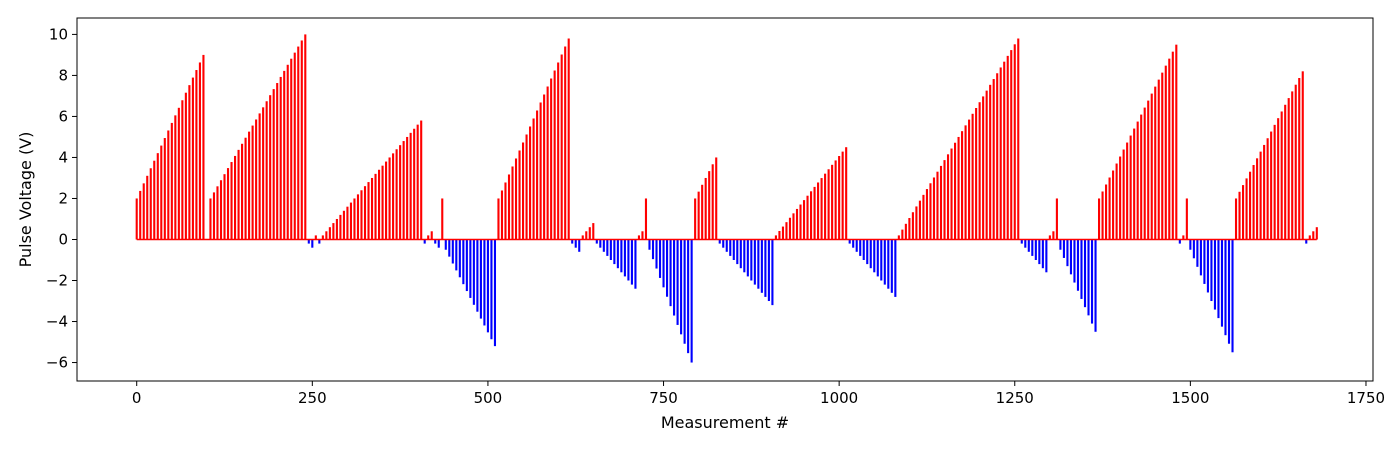  I want to click on x-tick-label: 1250, so click(1015, 398).